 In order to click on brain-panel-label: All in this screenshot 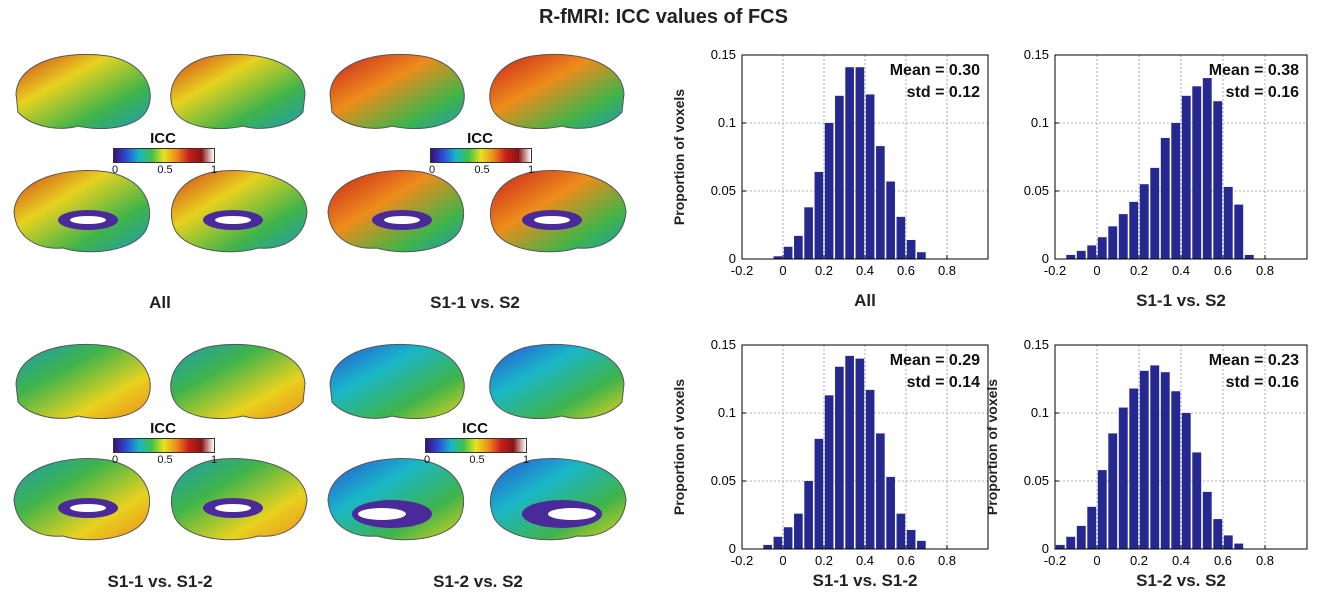, I will do `click(160, 302)`.